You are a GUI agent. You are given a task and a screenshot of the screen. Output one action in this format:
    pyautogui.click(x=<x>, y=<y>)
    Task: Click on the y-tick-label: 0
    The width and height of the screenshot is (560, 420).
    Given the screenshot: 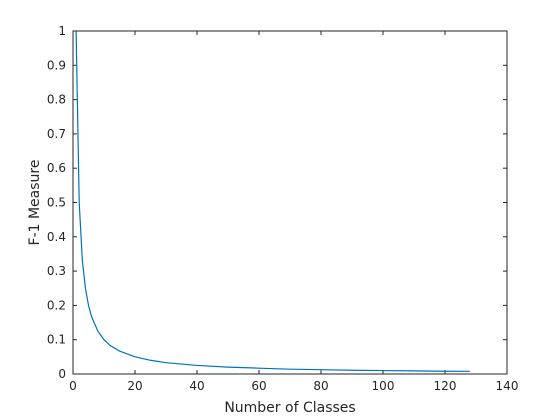 What is the action you would take?
    pyautogui.click(x=62, y=374)
    